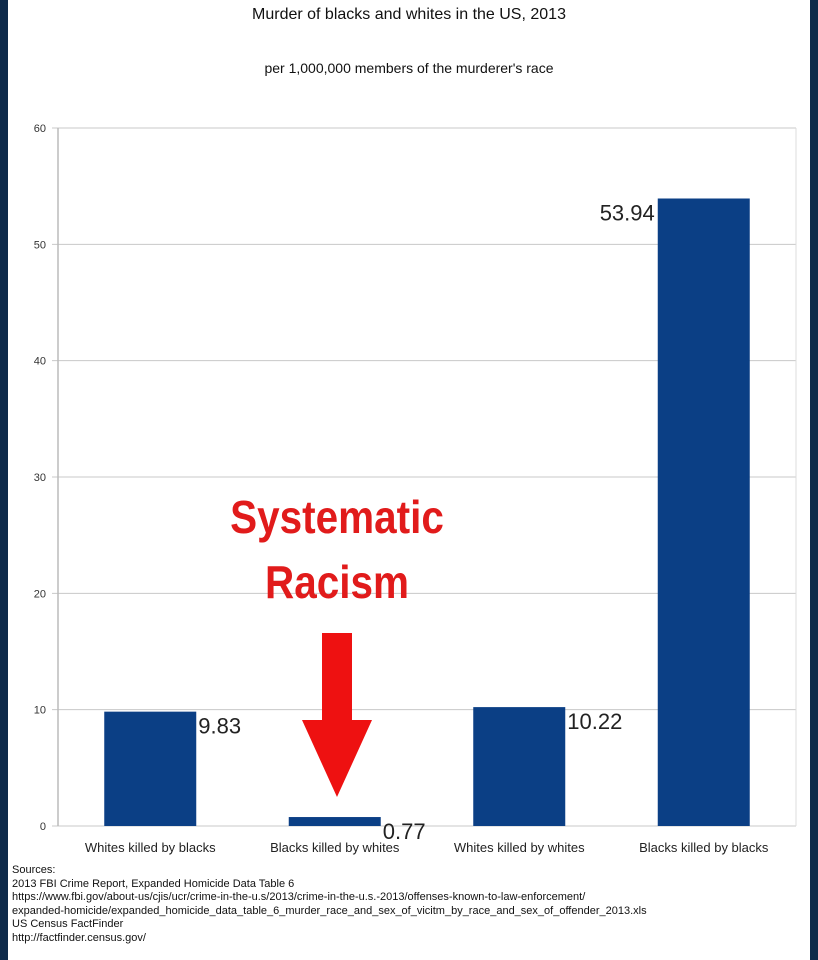 The image size is (818, 960). What do you see at coordinates (704, 847) in the screenshot?
I see `x-tick-label: Blacks killed by blacks` at bounding box center [704, 847].